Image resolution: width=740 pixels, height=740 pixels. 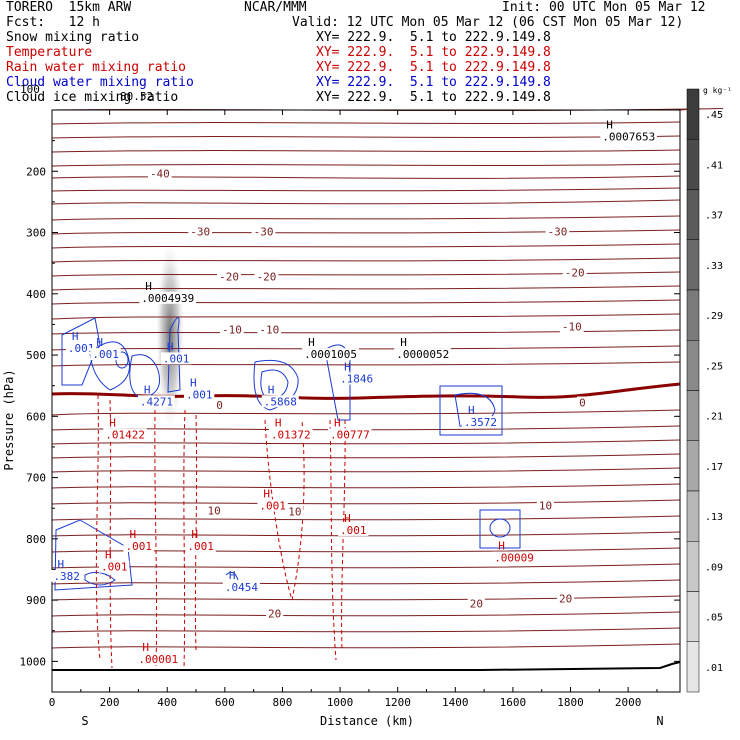 What do you see at coordinates (367, 721) in the screenshot?
I see `x-axis-title: Distance (km)` at bounding box center [367, 721].